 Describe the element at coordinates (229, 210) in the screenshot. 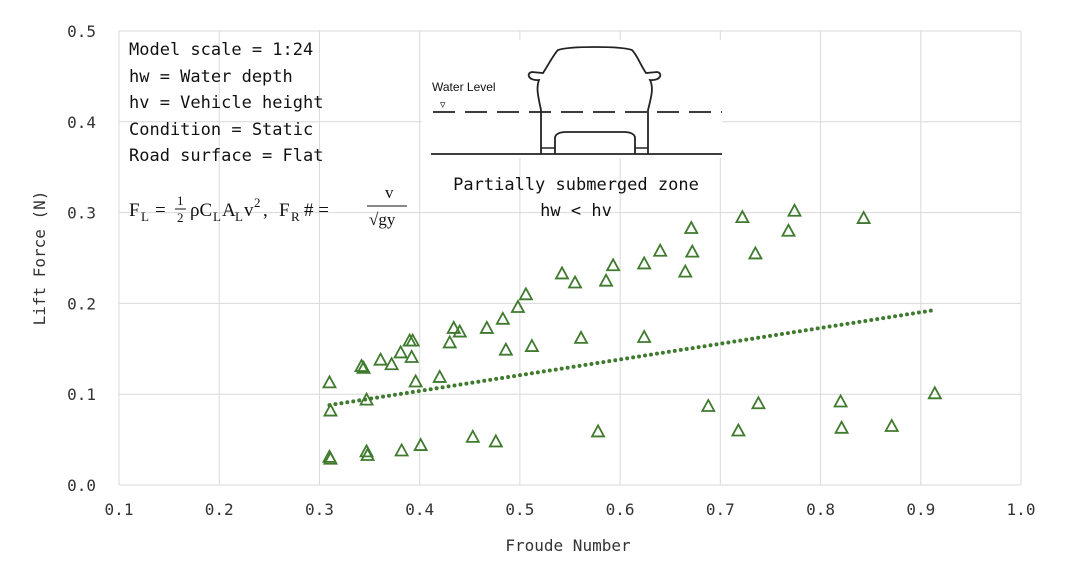

I see `formula-part: A` at that location.